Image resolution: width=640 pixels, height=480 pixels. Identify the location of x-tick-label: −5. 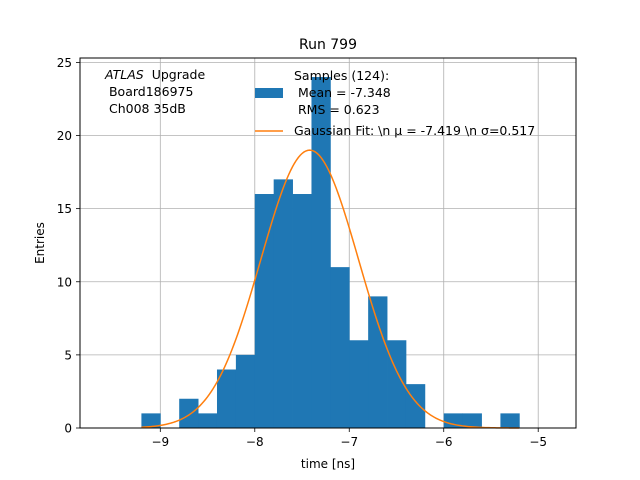
(538, 442).